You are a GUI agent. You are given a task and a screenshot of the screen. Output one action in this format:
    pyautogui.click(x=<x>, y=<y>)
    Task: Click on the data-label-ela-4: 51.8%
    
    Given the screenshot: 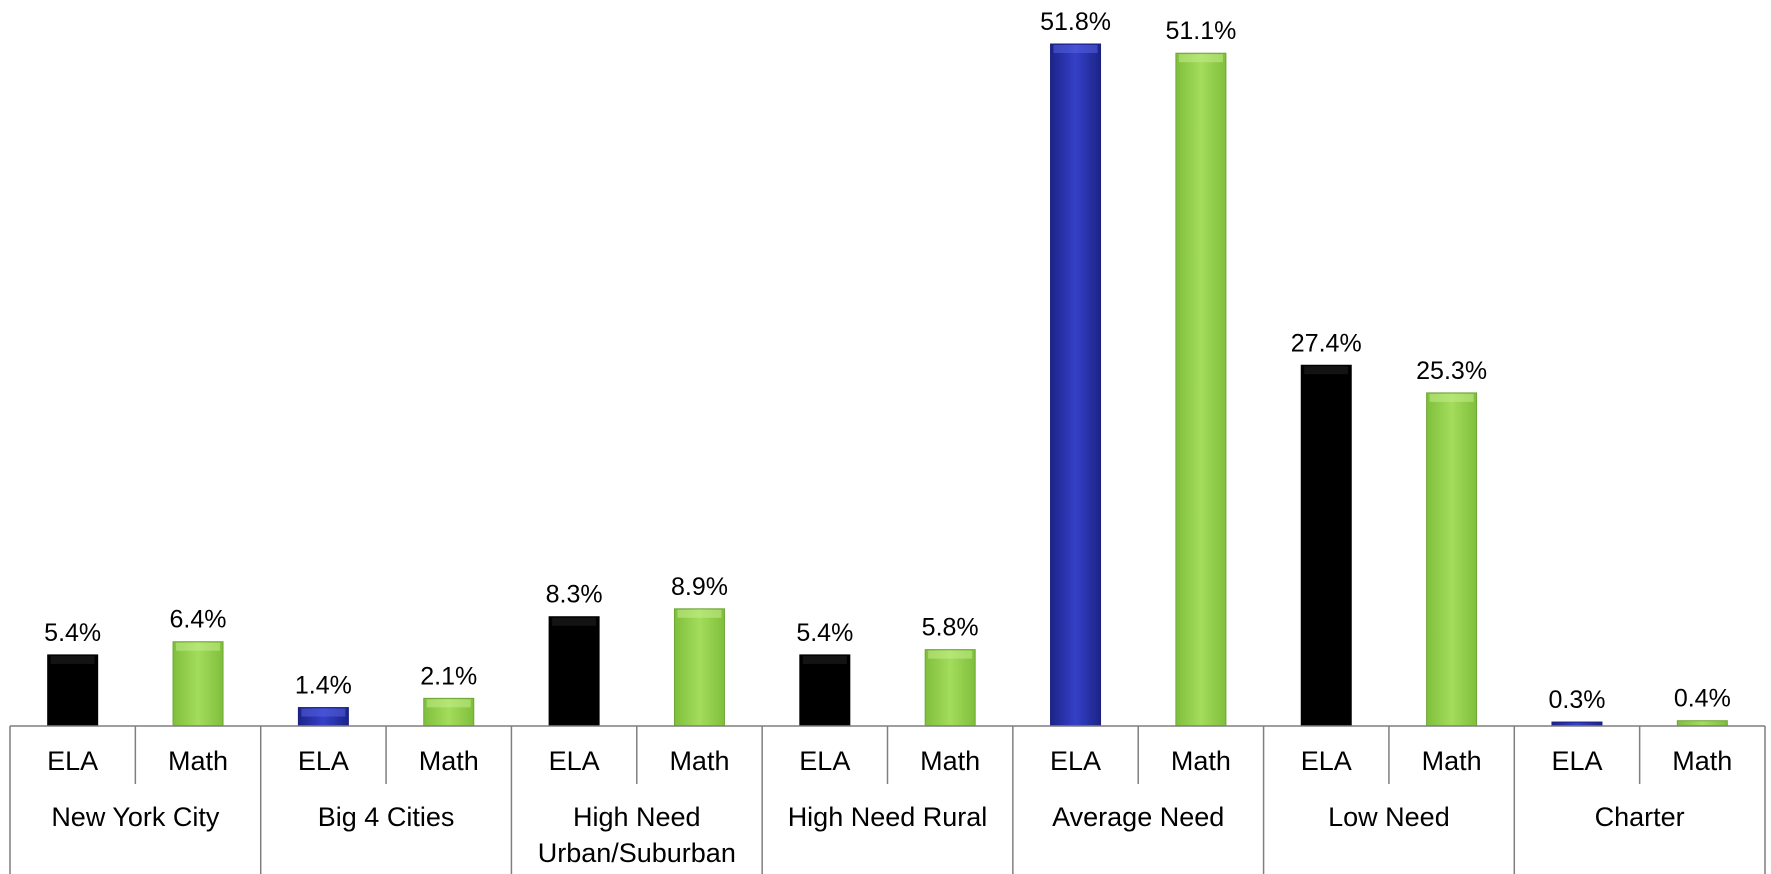 What is the action you would take?
    pyautogui.click(x=1075, y=22)
    